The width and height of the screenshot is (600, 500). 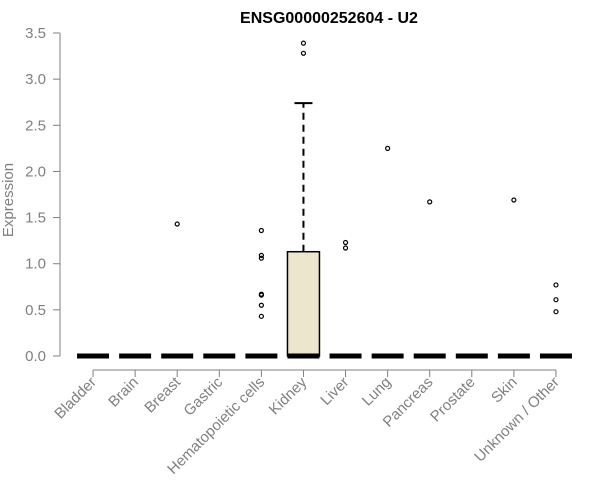 What do you see at coordinates (345, 299) in the screenshot?
I see `box-liver` at bounding box center [345, 299].